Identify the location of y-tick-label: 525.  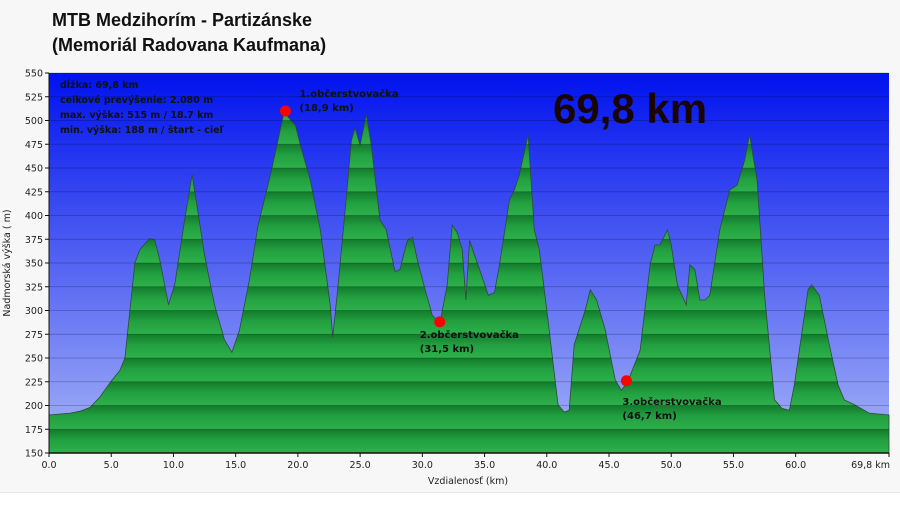
(34, 97).